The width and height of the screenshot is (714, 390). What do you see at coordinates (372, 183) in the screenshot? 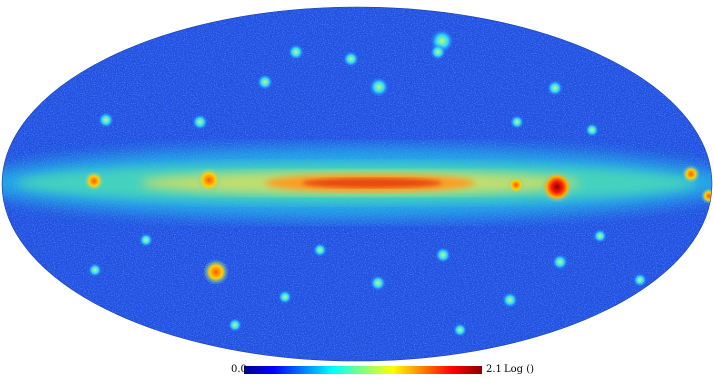
I see `plane-hot-core` at bounding box center [372, 183].